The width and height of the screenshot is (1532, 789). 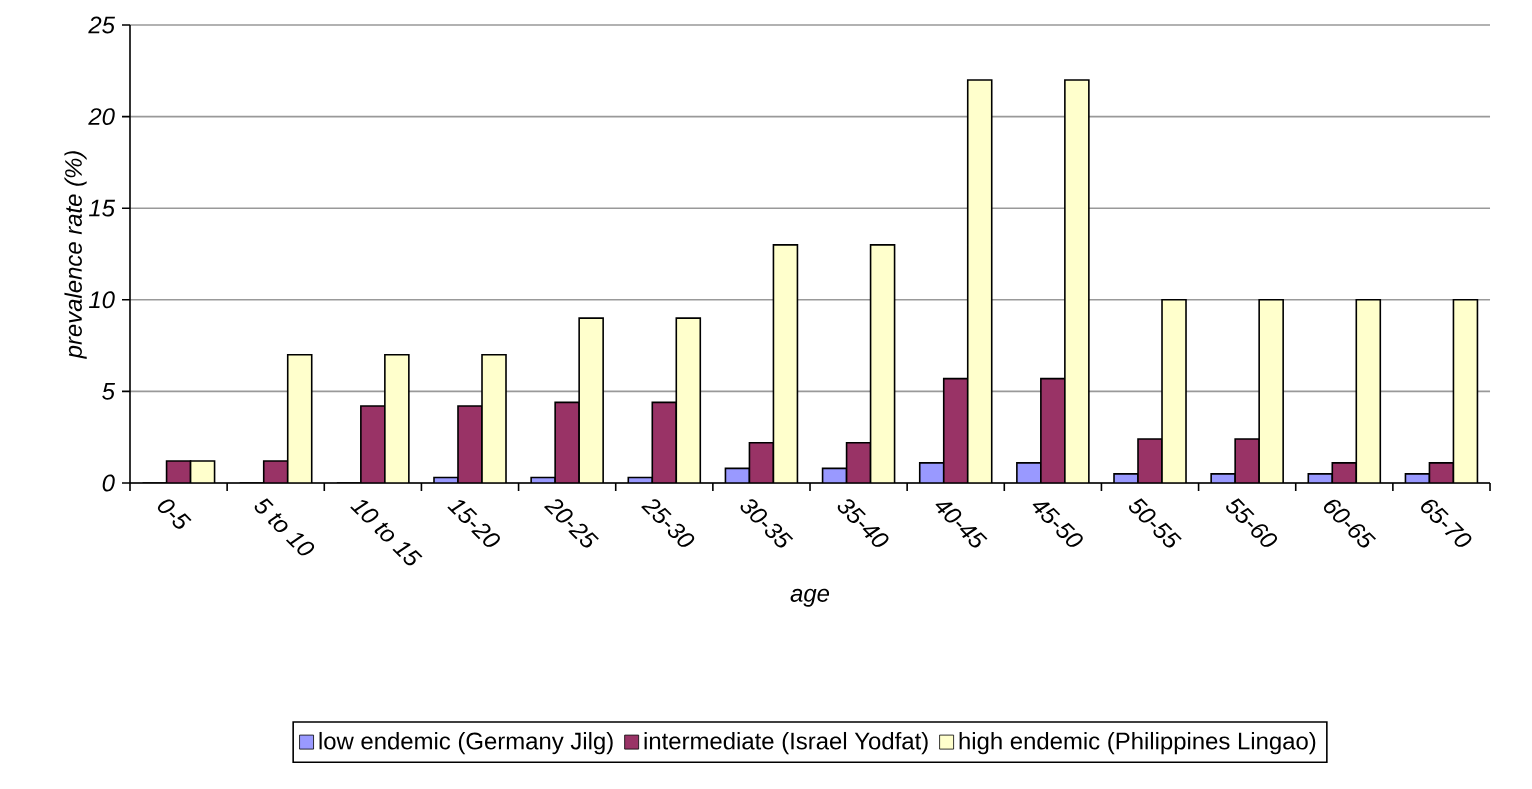 What do you see at coordinates (101, 117) in the screenshot?
I see `y-tick-label: 20` at bounding box center [101, 117].